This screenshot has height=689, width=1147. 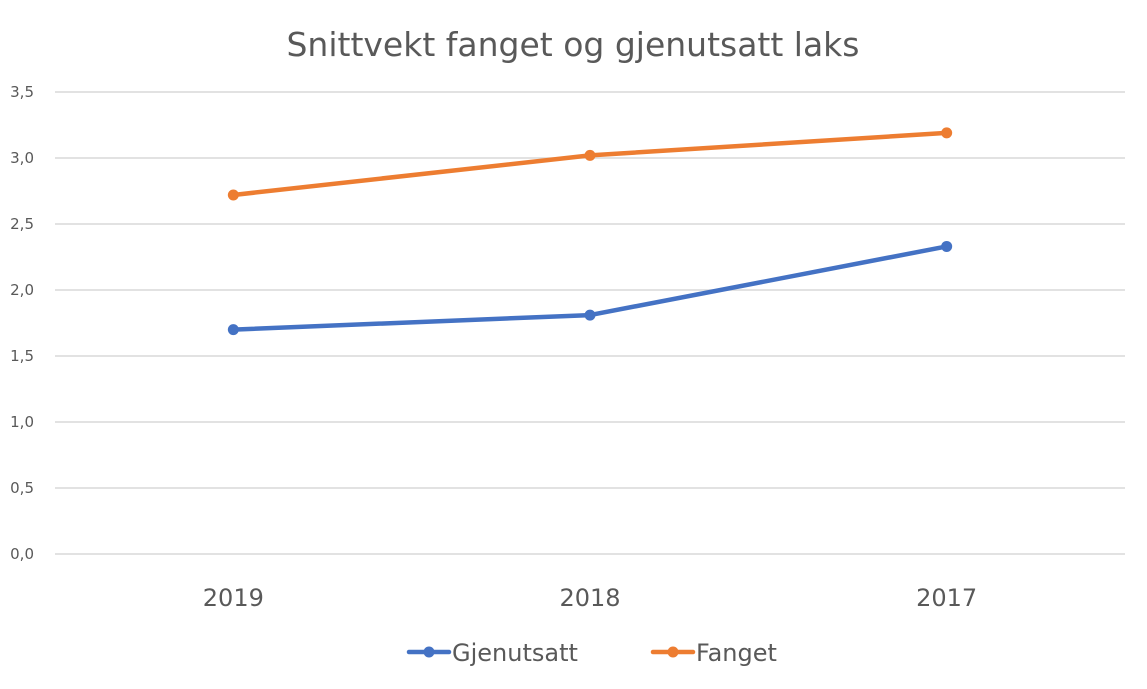 I want to click on series-fanget, so click(x=590, y=164).